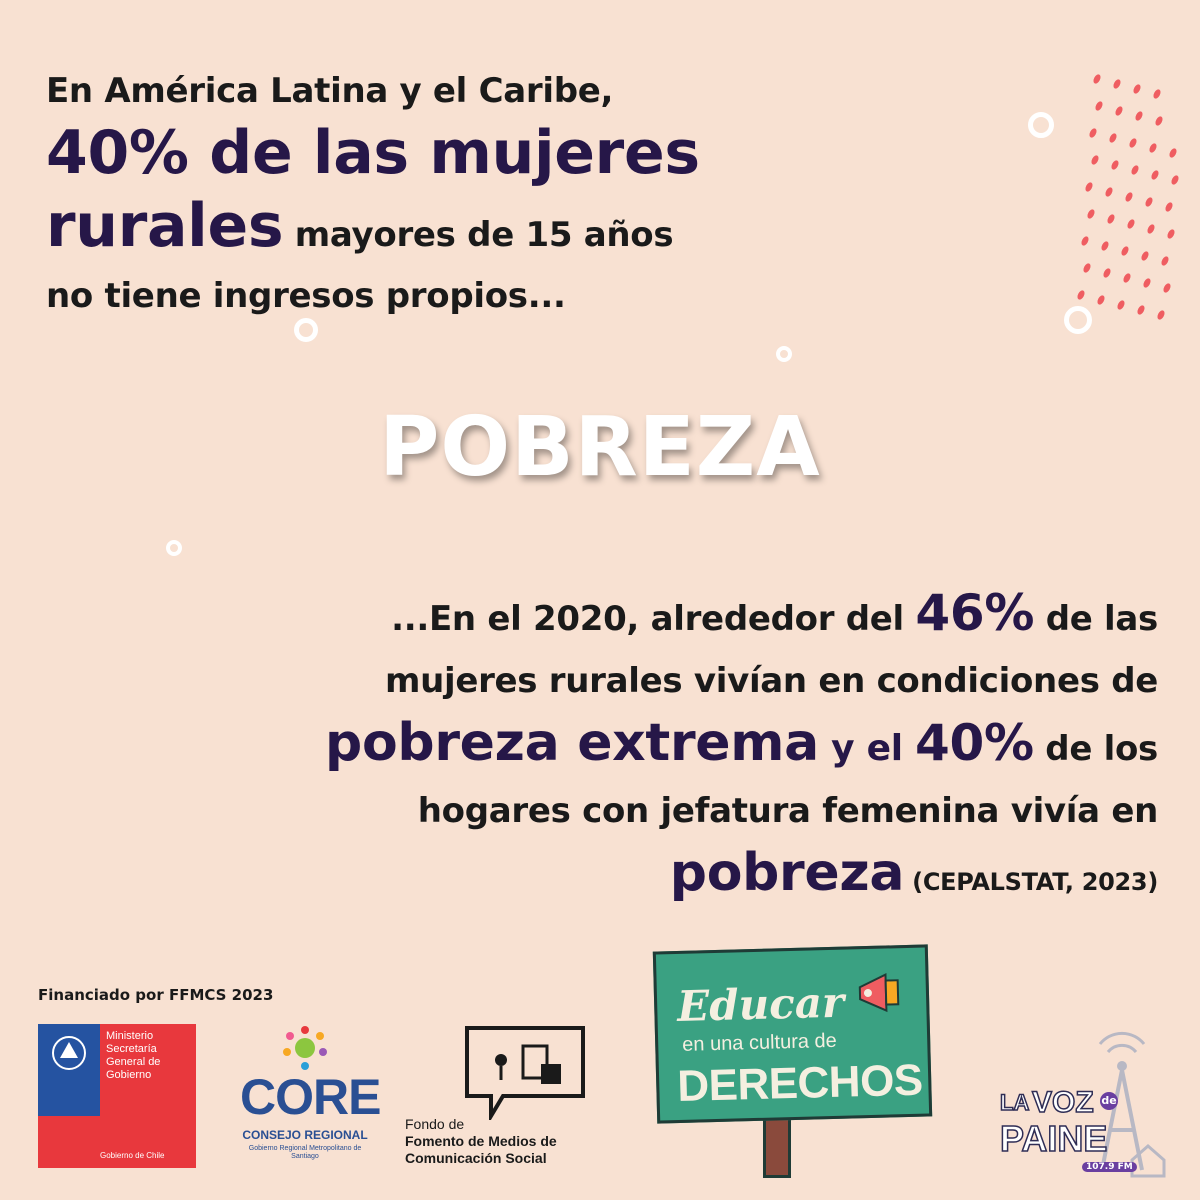 Image resolution: width=1200 pixels, height=1200 pixels. What do you see at coordinates (1053, 1138) in the screenshot?
I see `radio-paine: PAINE` at bounding box center [1053, 1138].